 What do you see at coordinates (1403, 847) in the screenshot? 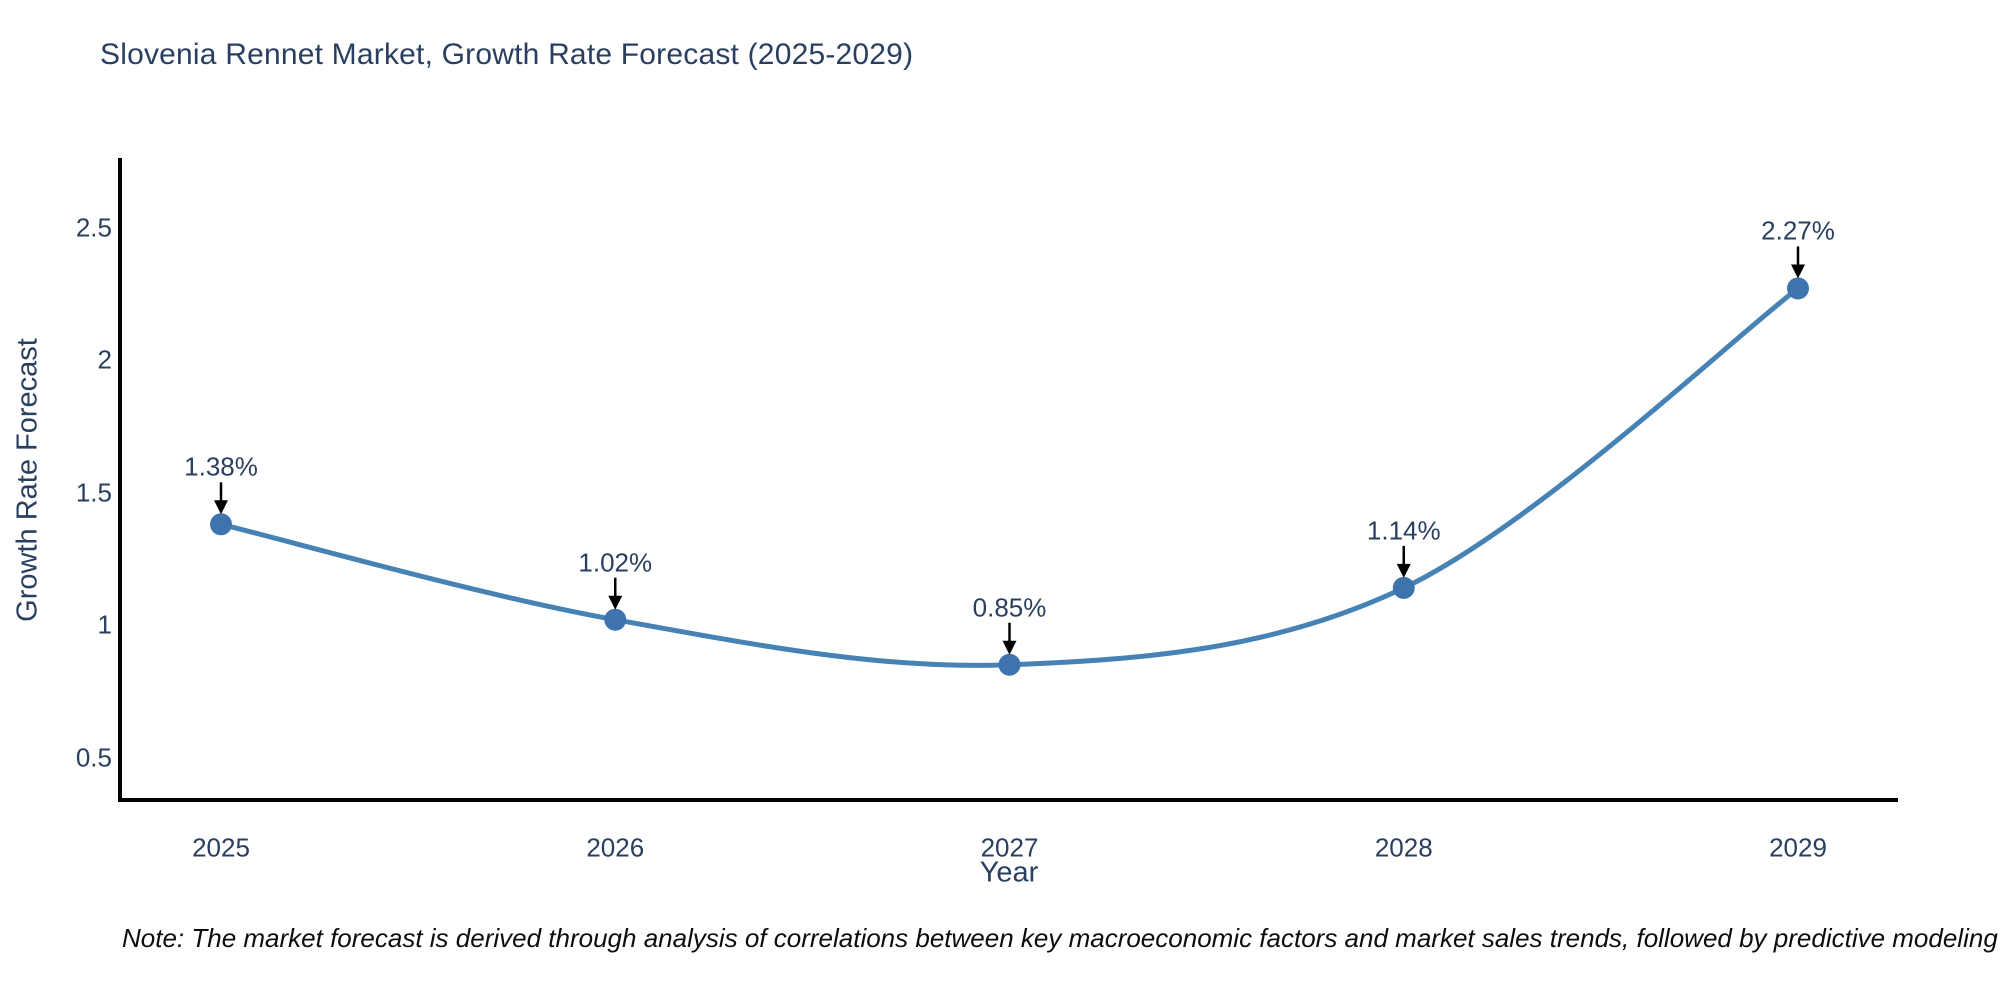
I see `x-tick-label-2028: 2028` at bounding box center [1403, 847].